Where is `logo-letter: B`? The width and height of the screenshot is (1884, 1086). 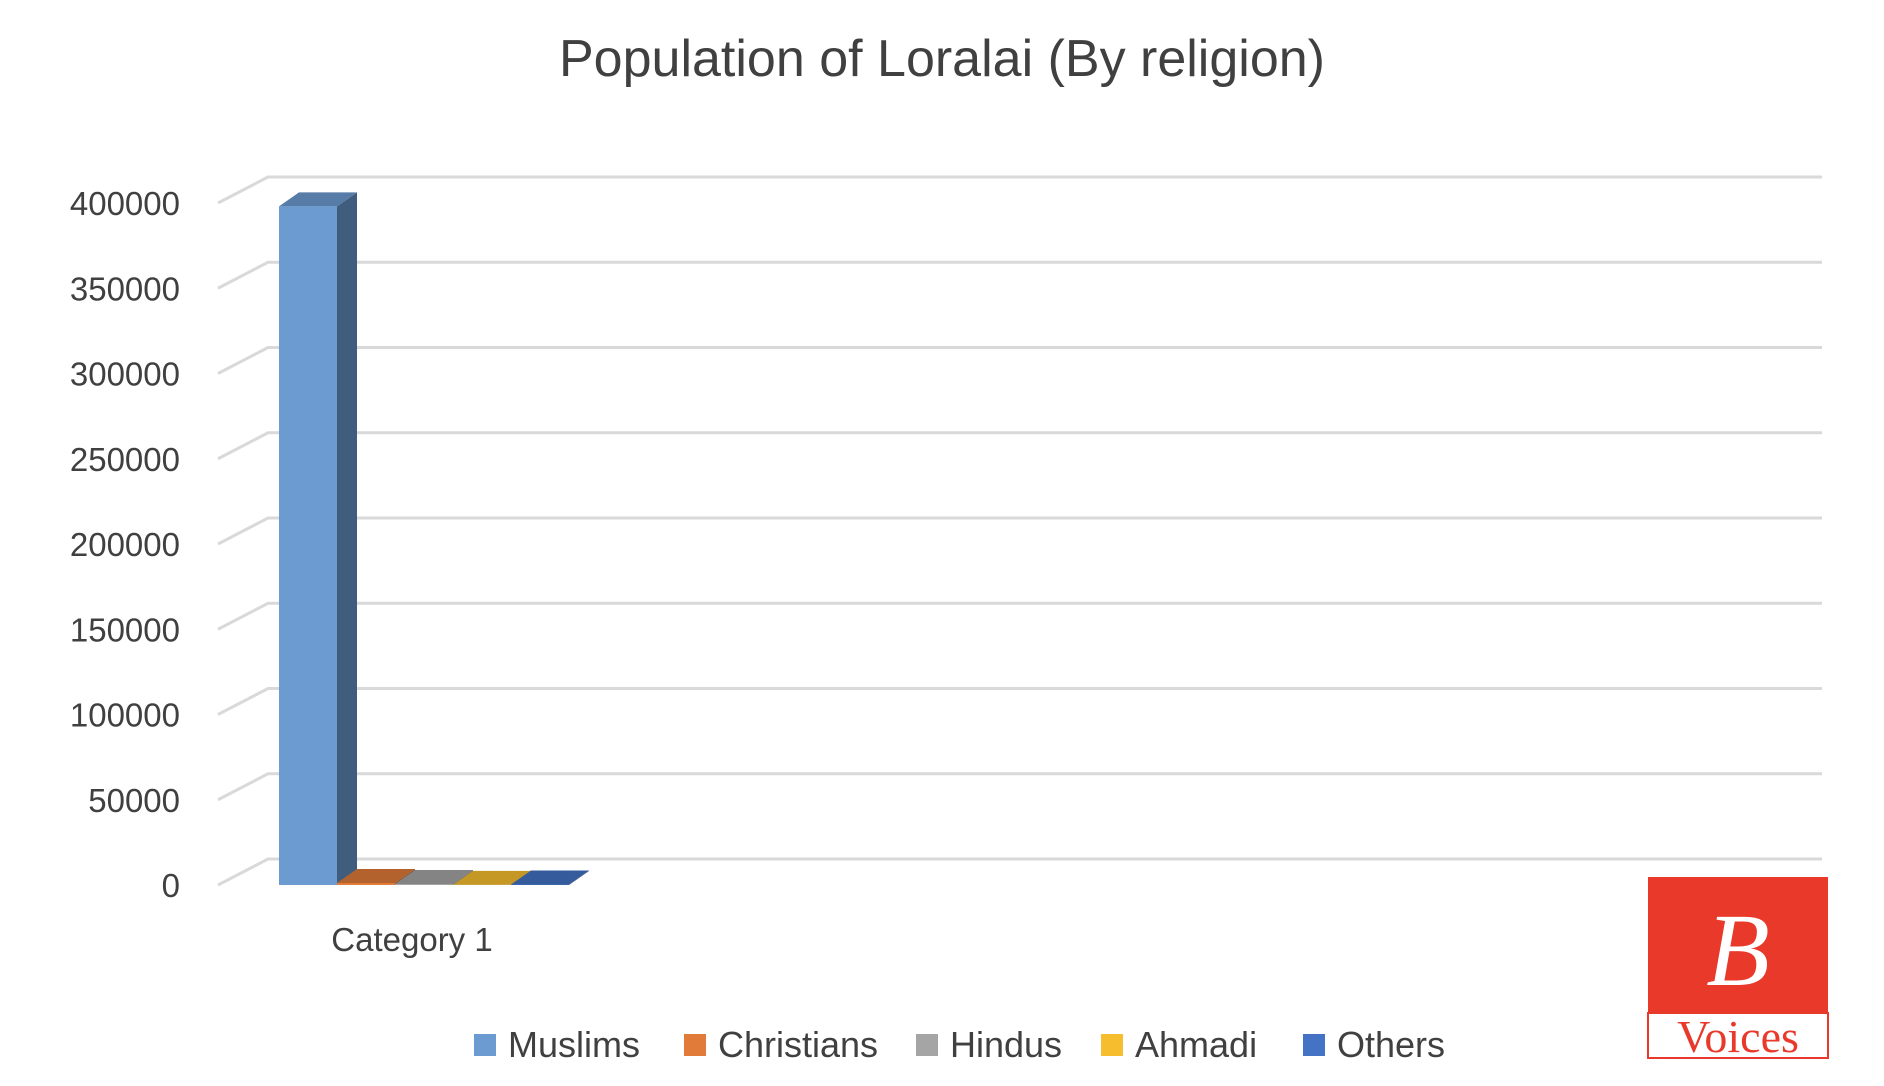 logo-letter: B is located at coordinates (1738, 950).